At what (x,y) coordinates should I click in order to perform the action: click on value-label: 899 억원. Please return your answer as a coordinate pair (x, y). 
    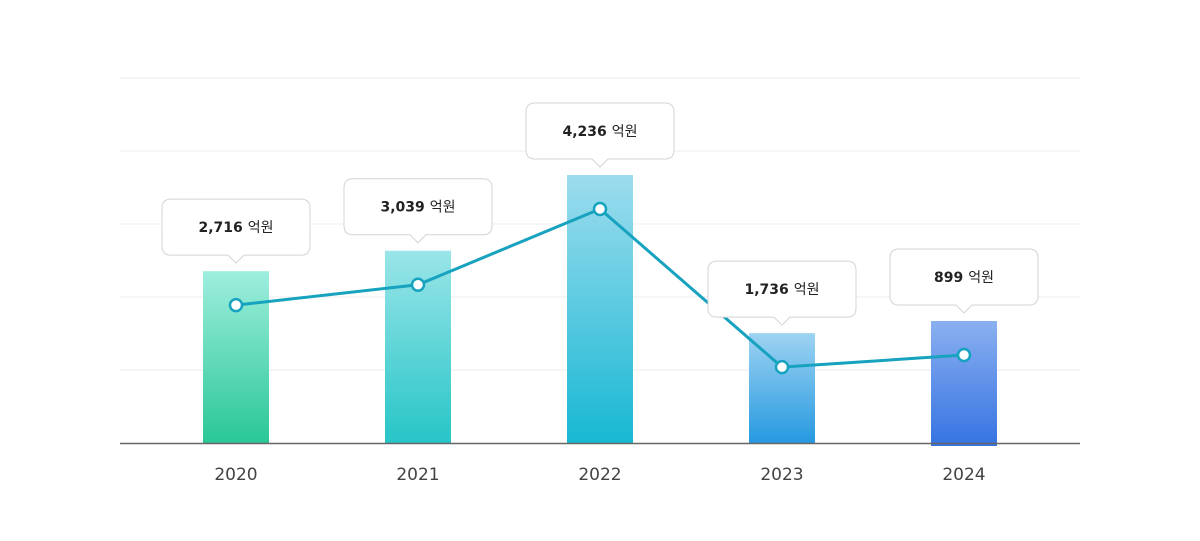
    Looking at the image, I should click on (964, 278).